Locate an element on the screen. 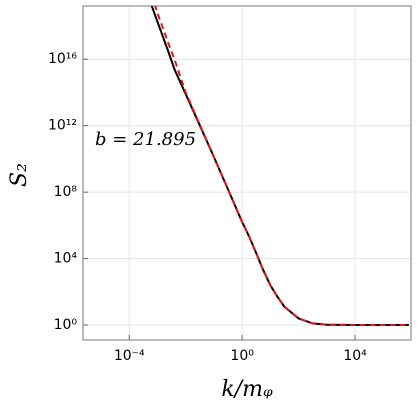  y-tick-label: 10⁸ is located at coordinates (66, 192).